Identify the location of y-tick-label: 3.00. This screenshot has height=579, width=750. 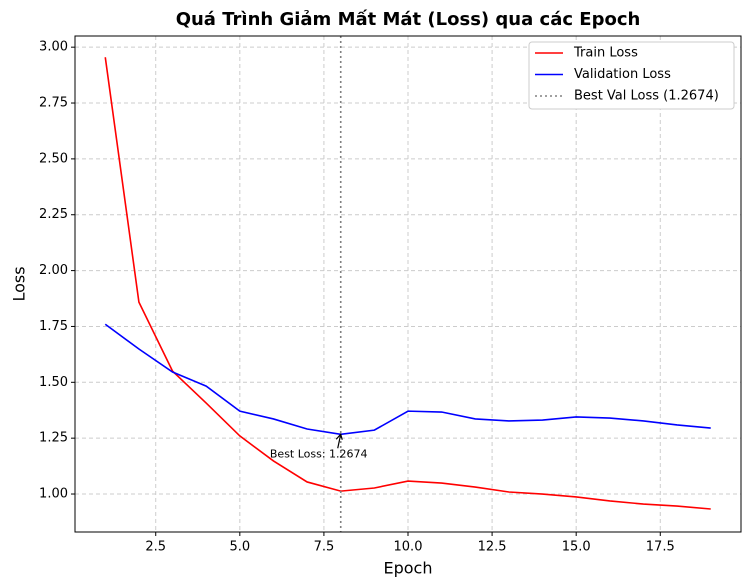
(53, 47).